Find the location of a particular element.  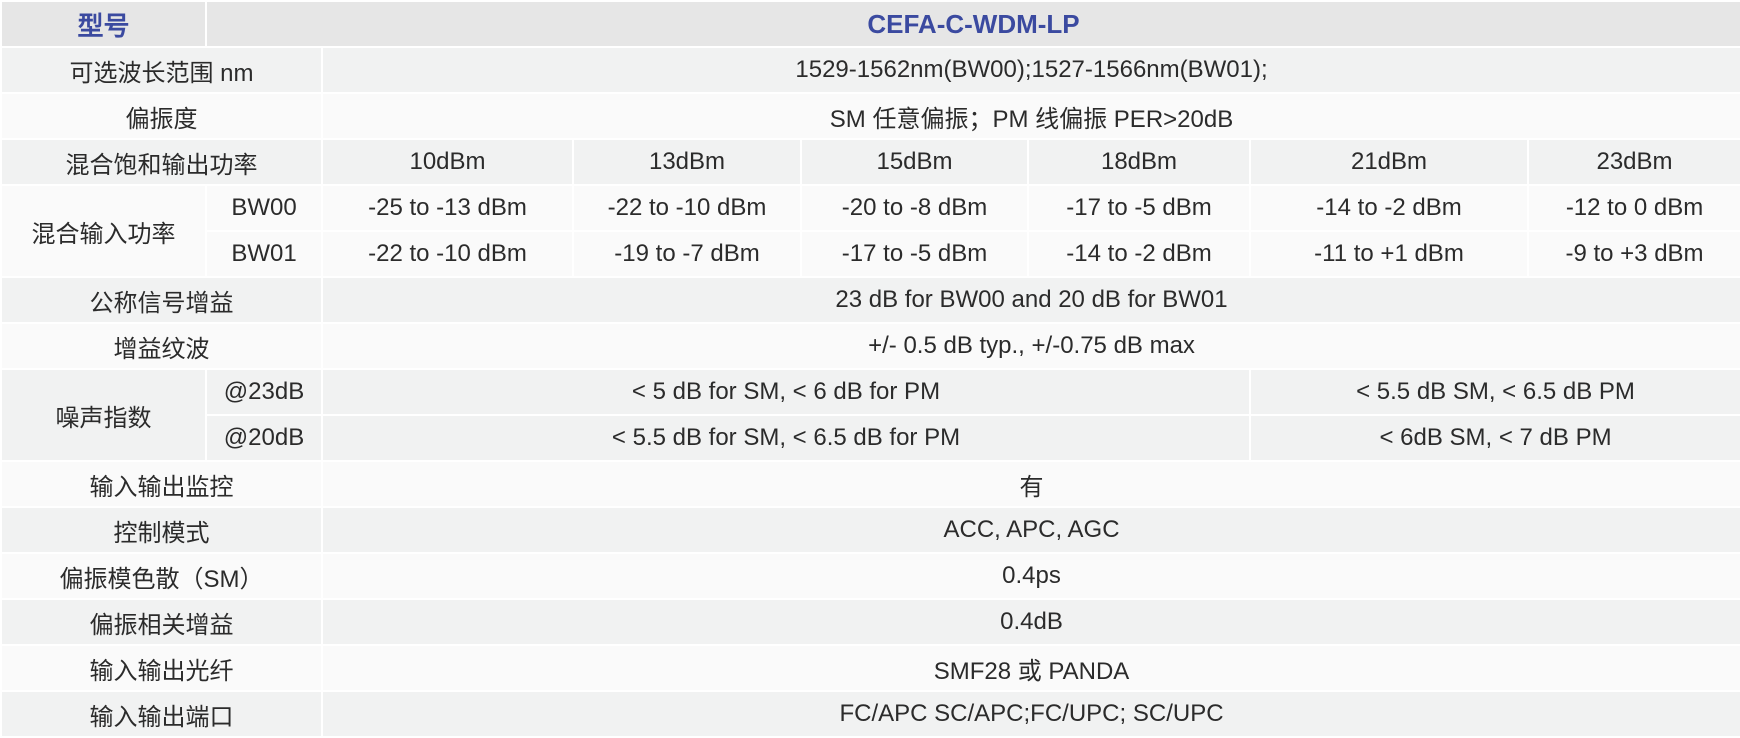

control-row: 控制模式 ACC, APC, AGC is located at coordinates (870, 530).